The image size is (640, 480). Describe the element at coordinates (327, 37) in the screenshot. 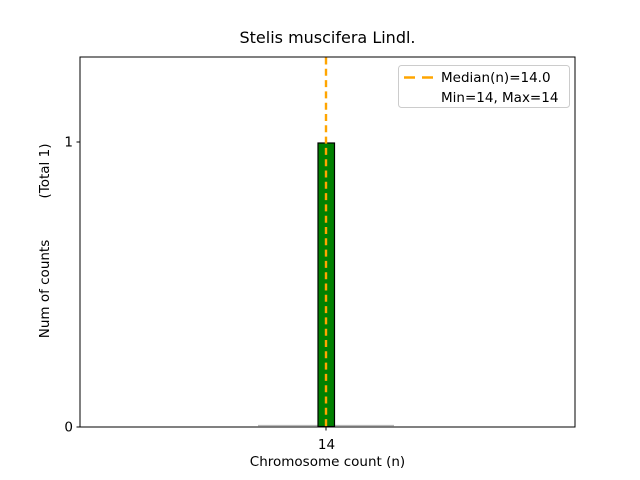

I see `plot-title: Stelis muscifera Lindl.` at that location.